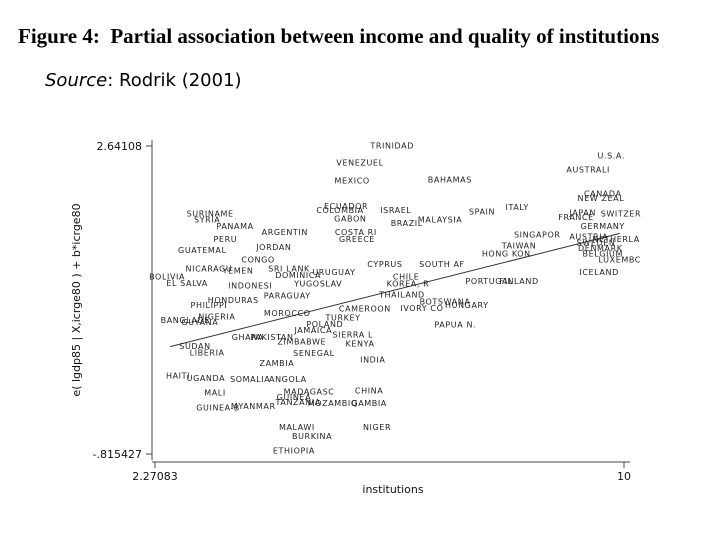  What do you see at coordinates (518, 281) in the screenshot?
I see `country-point: FINLAND` at bounding box center [518, 281].